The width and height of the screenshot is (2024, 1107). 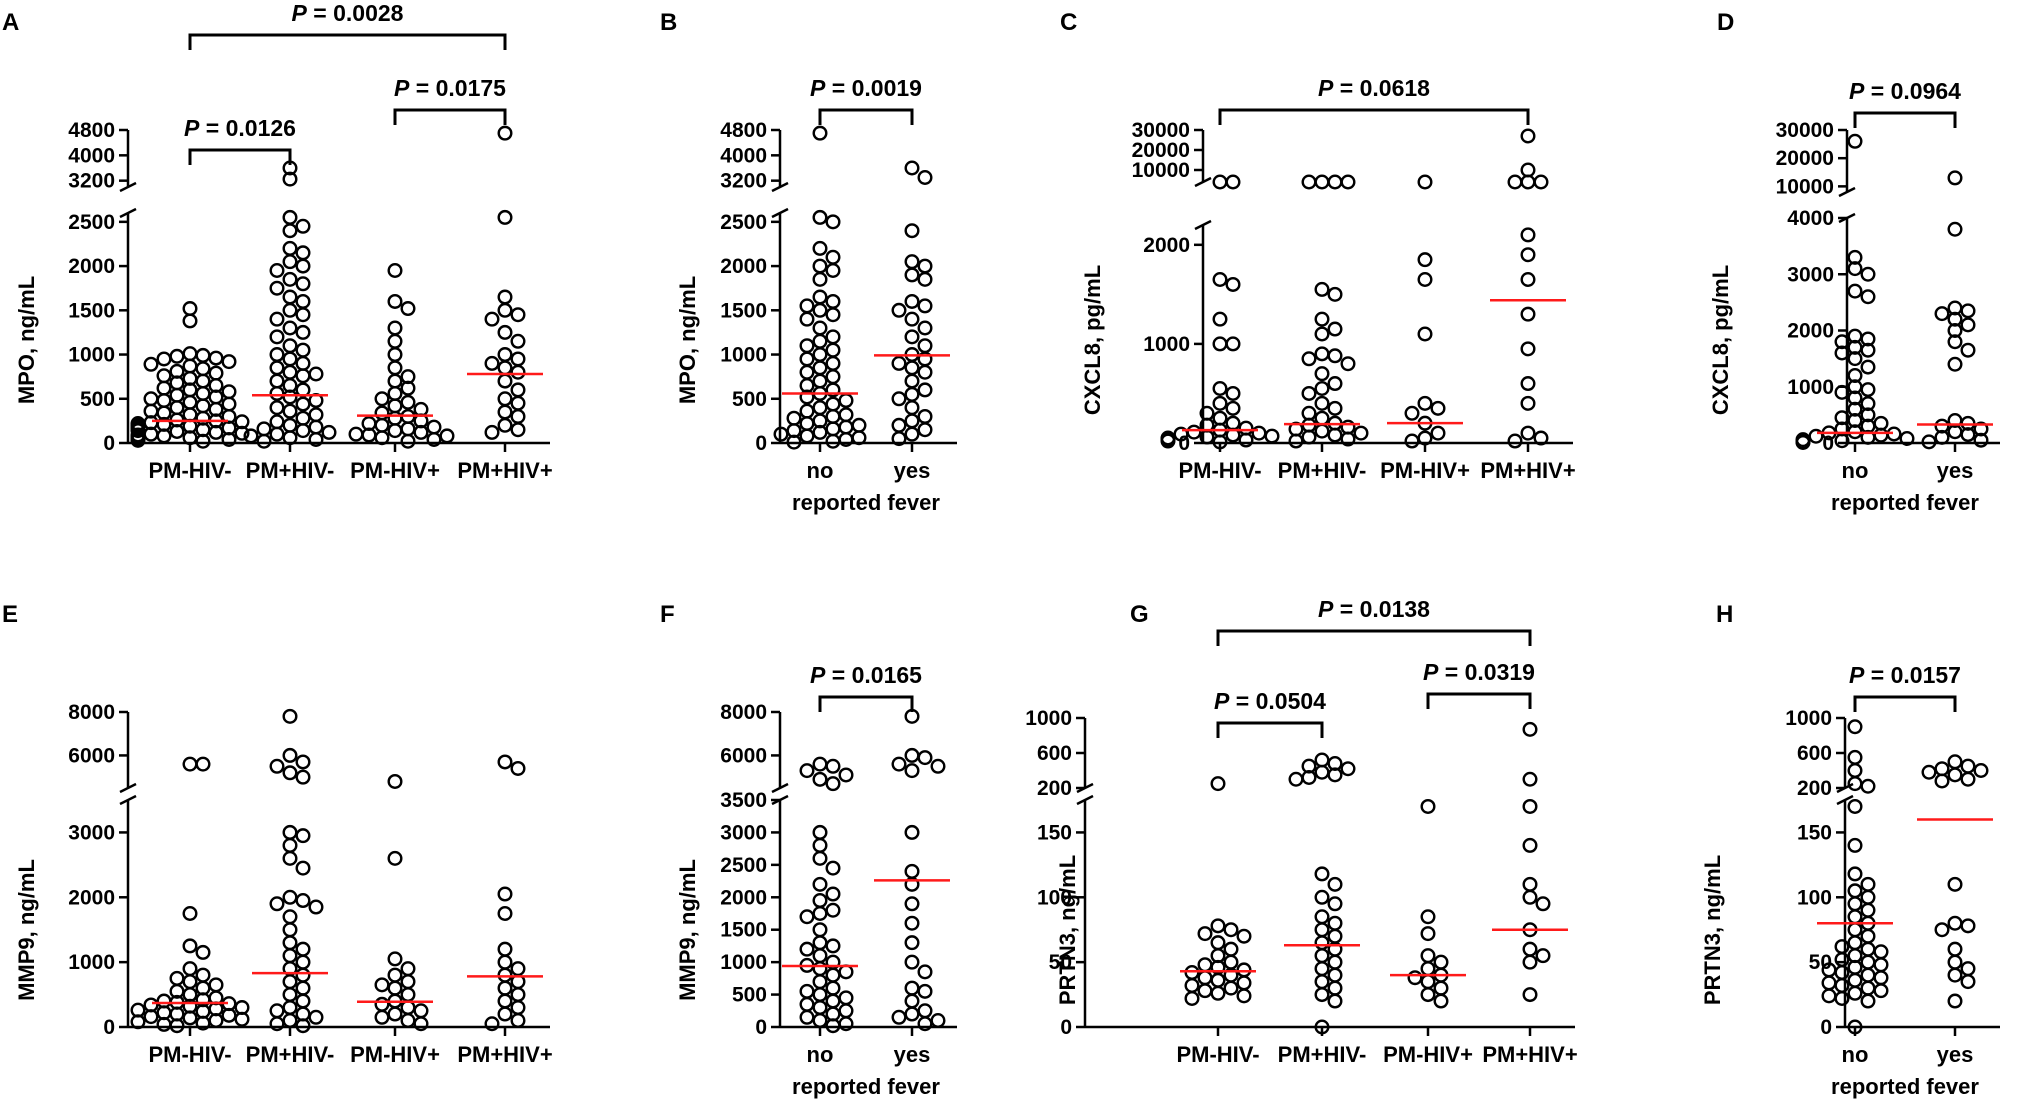 I want to click on y-axis-title: MPO, ng/mL, so click(x=687, y=340).